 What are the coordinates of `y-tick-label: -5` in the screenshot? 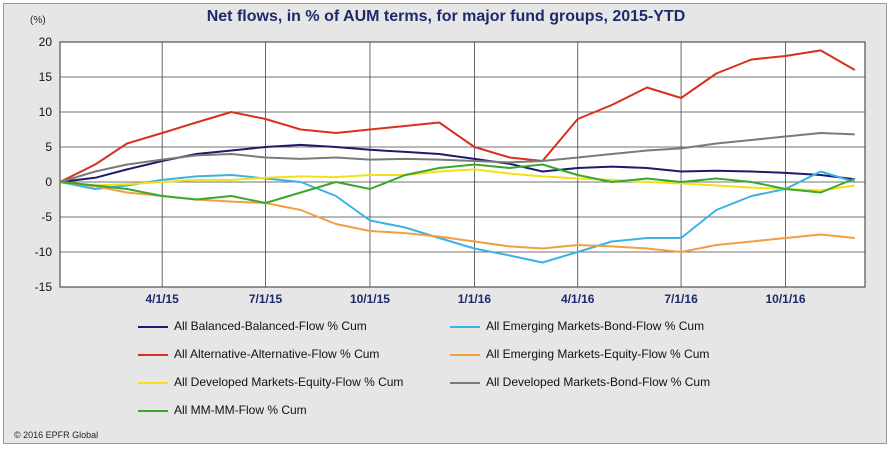 It's located at (46, 217).